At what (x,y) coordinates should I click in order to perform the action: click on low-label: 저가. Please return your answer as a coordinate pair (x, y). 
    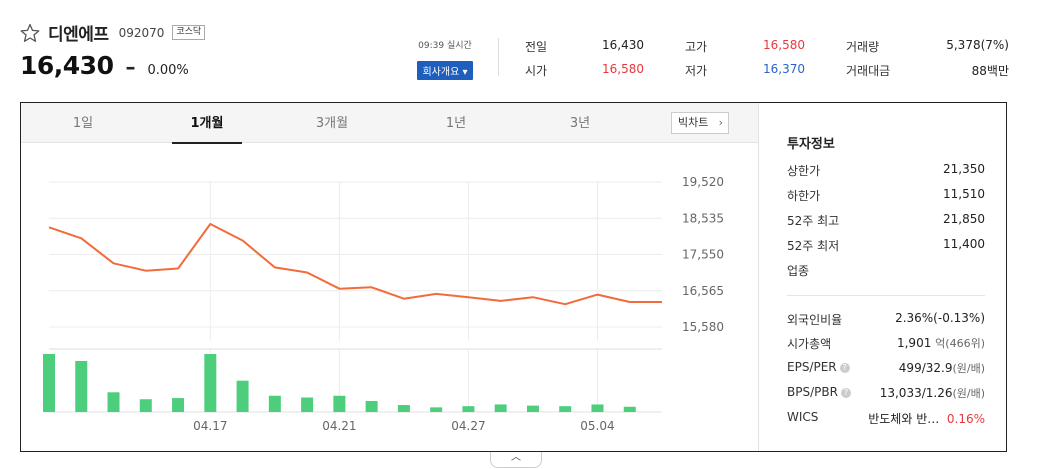
    Looking at the image, I should click on (696, 71).